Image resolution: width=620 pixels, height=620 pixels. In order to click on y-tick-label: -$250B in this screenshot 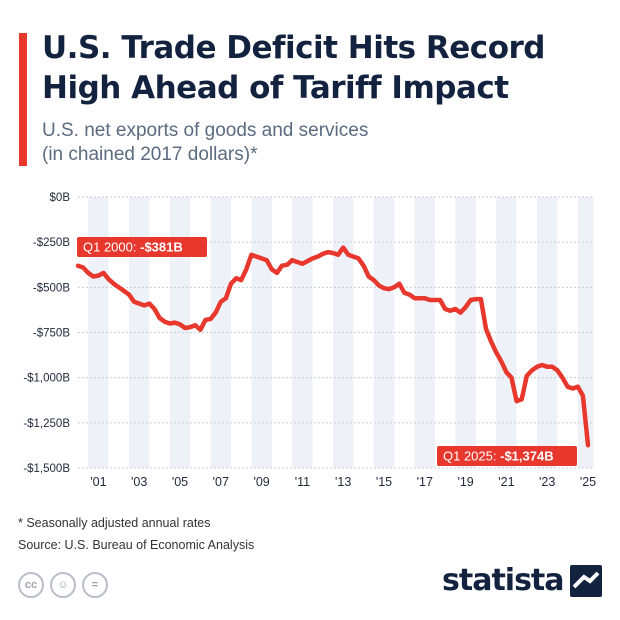, I will do `click(51, 243)`.